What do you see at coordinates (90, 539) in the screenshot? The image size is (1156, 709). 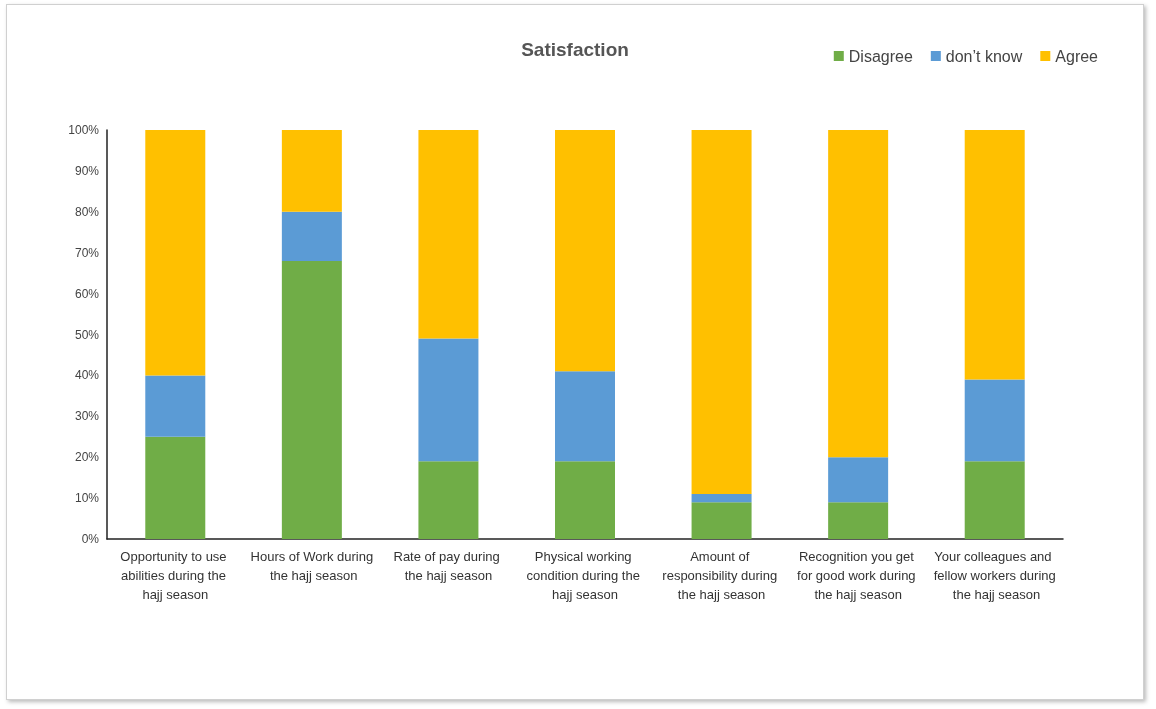 I see `y-tick-label: 0%` at bounding box center [90, 539].